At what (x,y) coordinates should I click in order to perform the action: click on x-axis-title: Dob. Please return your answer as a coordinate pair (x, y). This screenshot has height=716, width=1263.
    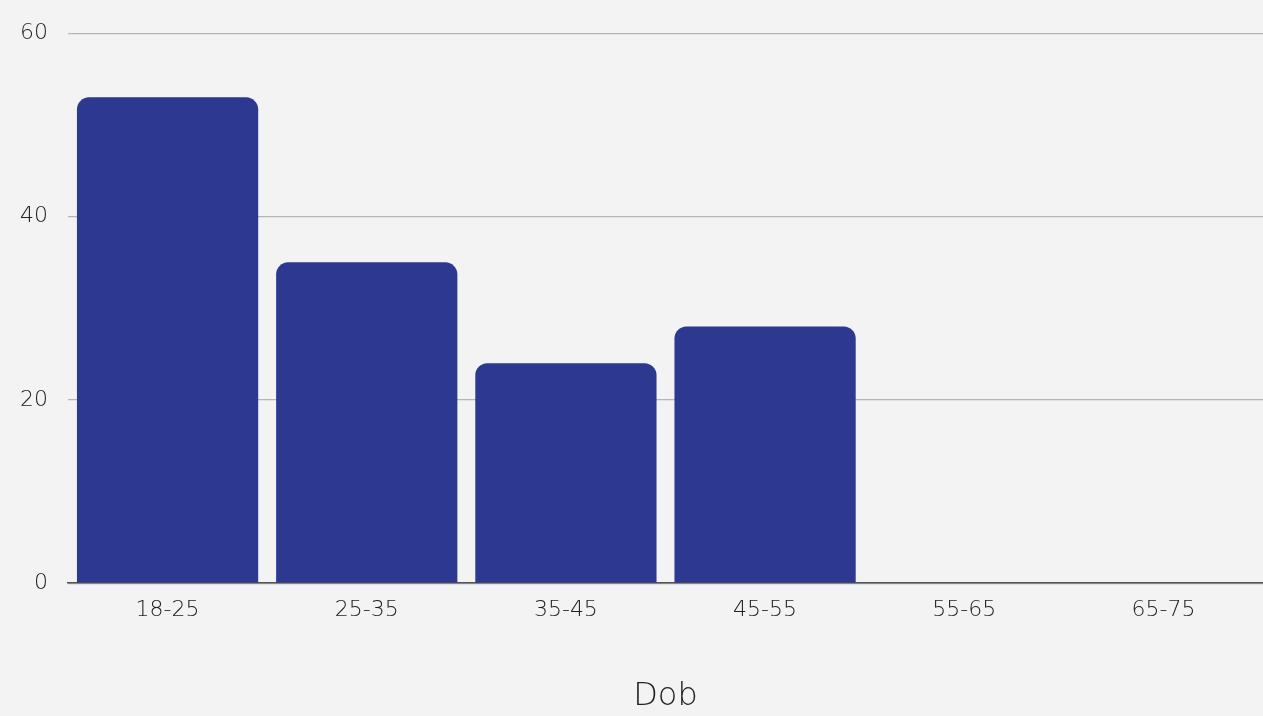
    Looking at the image, I should click on (665, 694).